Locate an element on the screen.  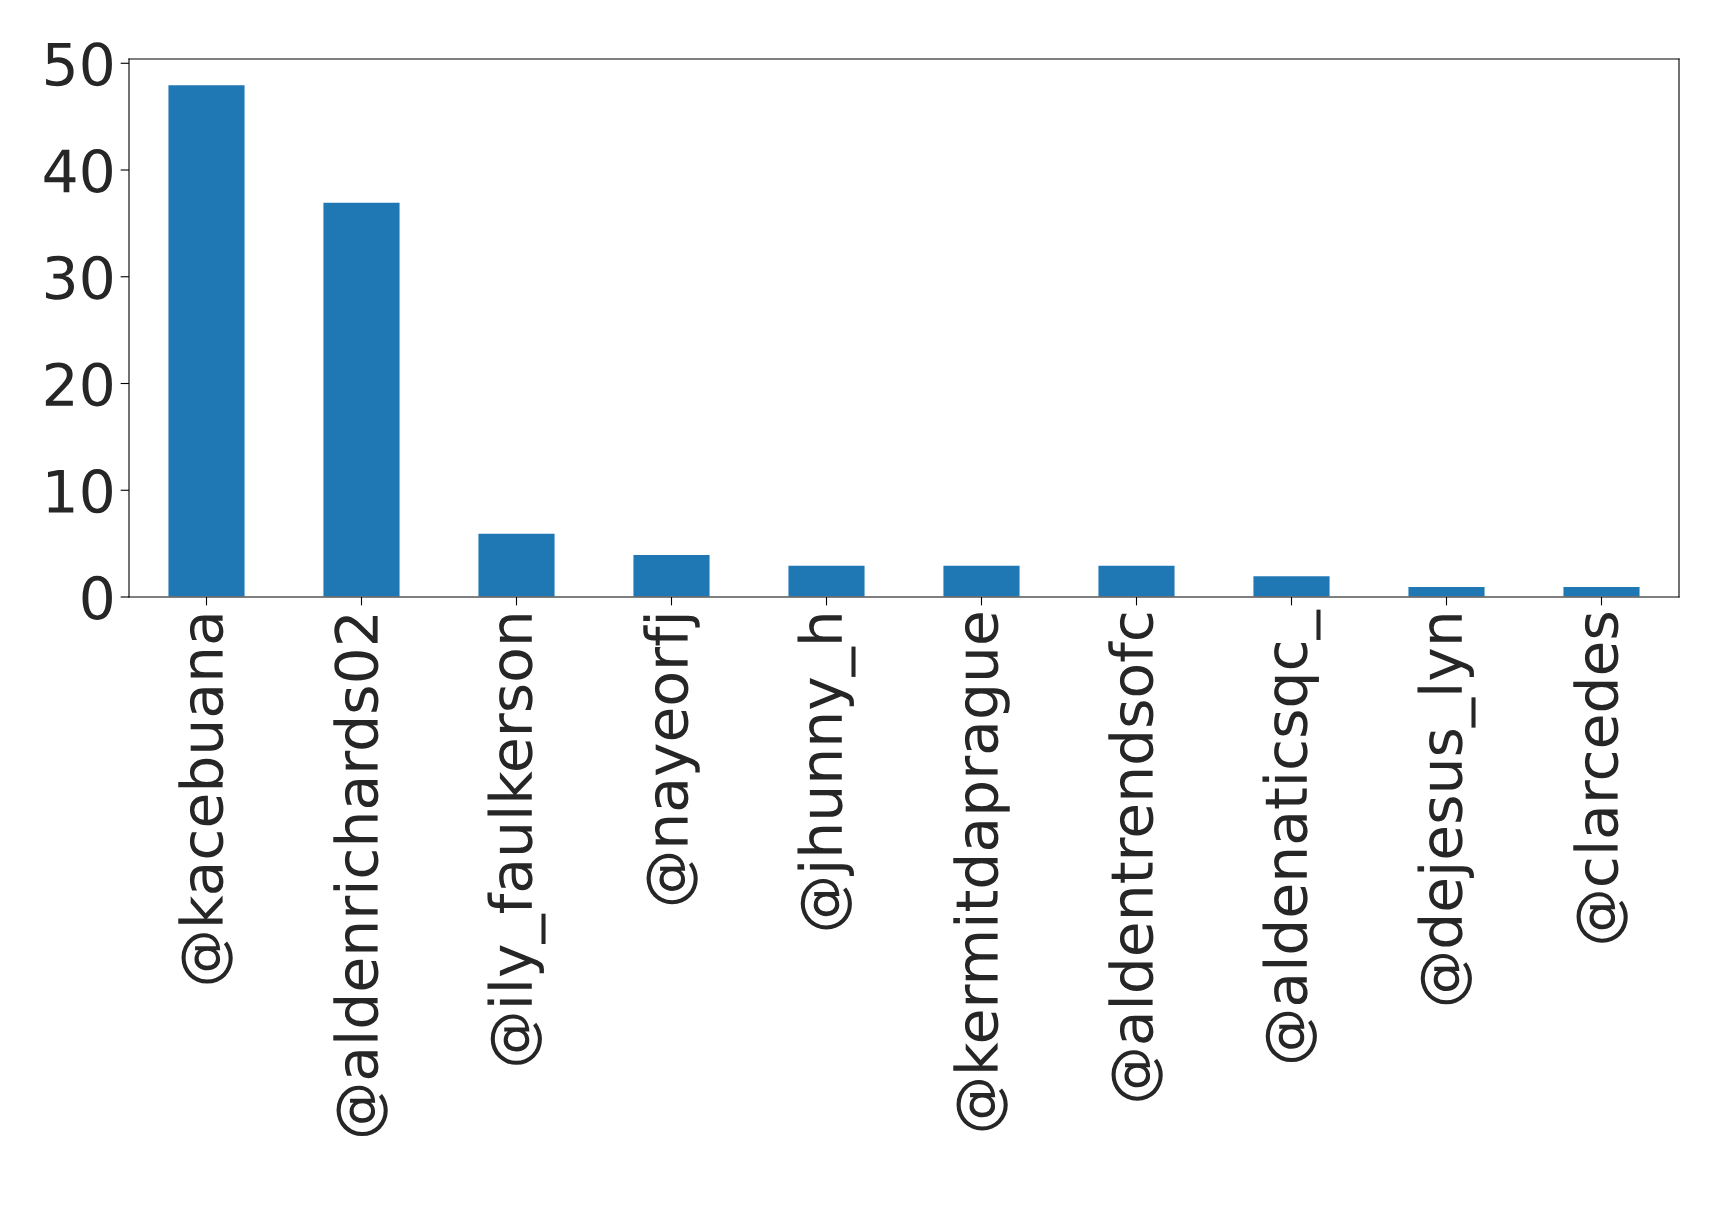
y-tick-label: 20 is located at coordinates (78, 384).